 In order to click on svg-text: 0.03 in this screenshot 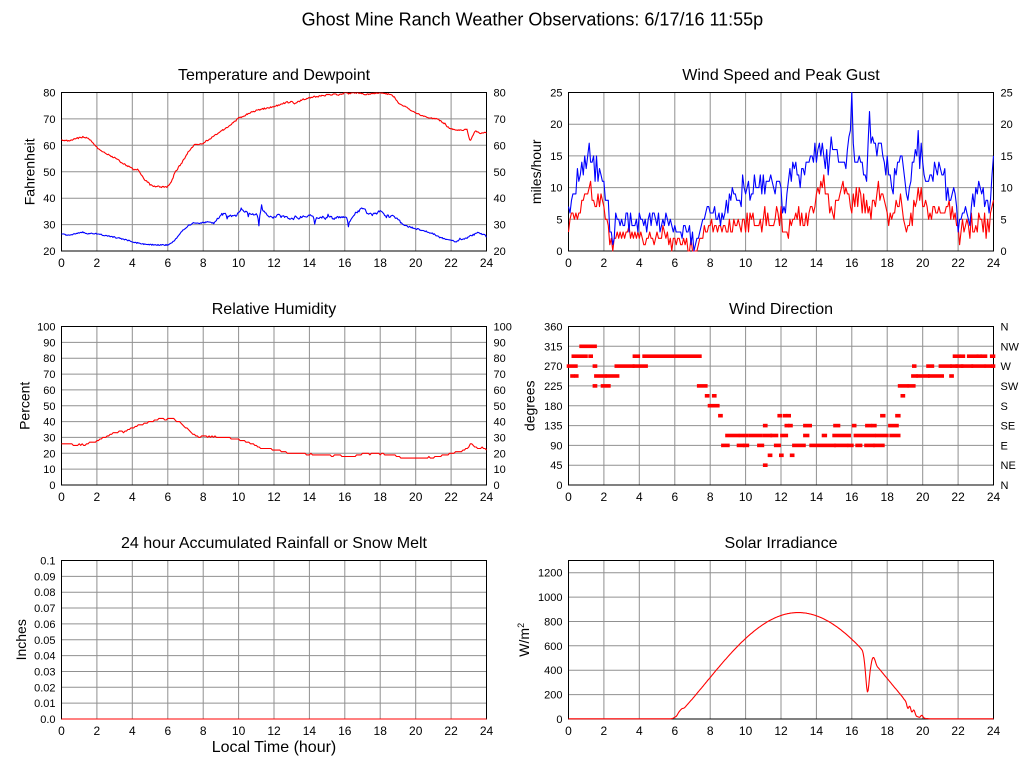, I will do `click(44, 673)`.